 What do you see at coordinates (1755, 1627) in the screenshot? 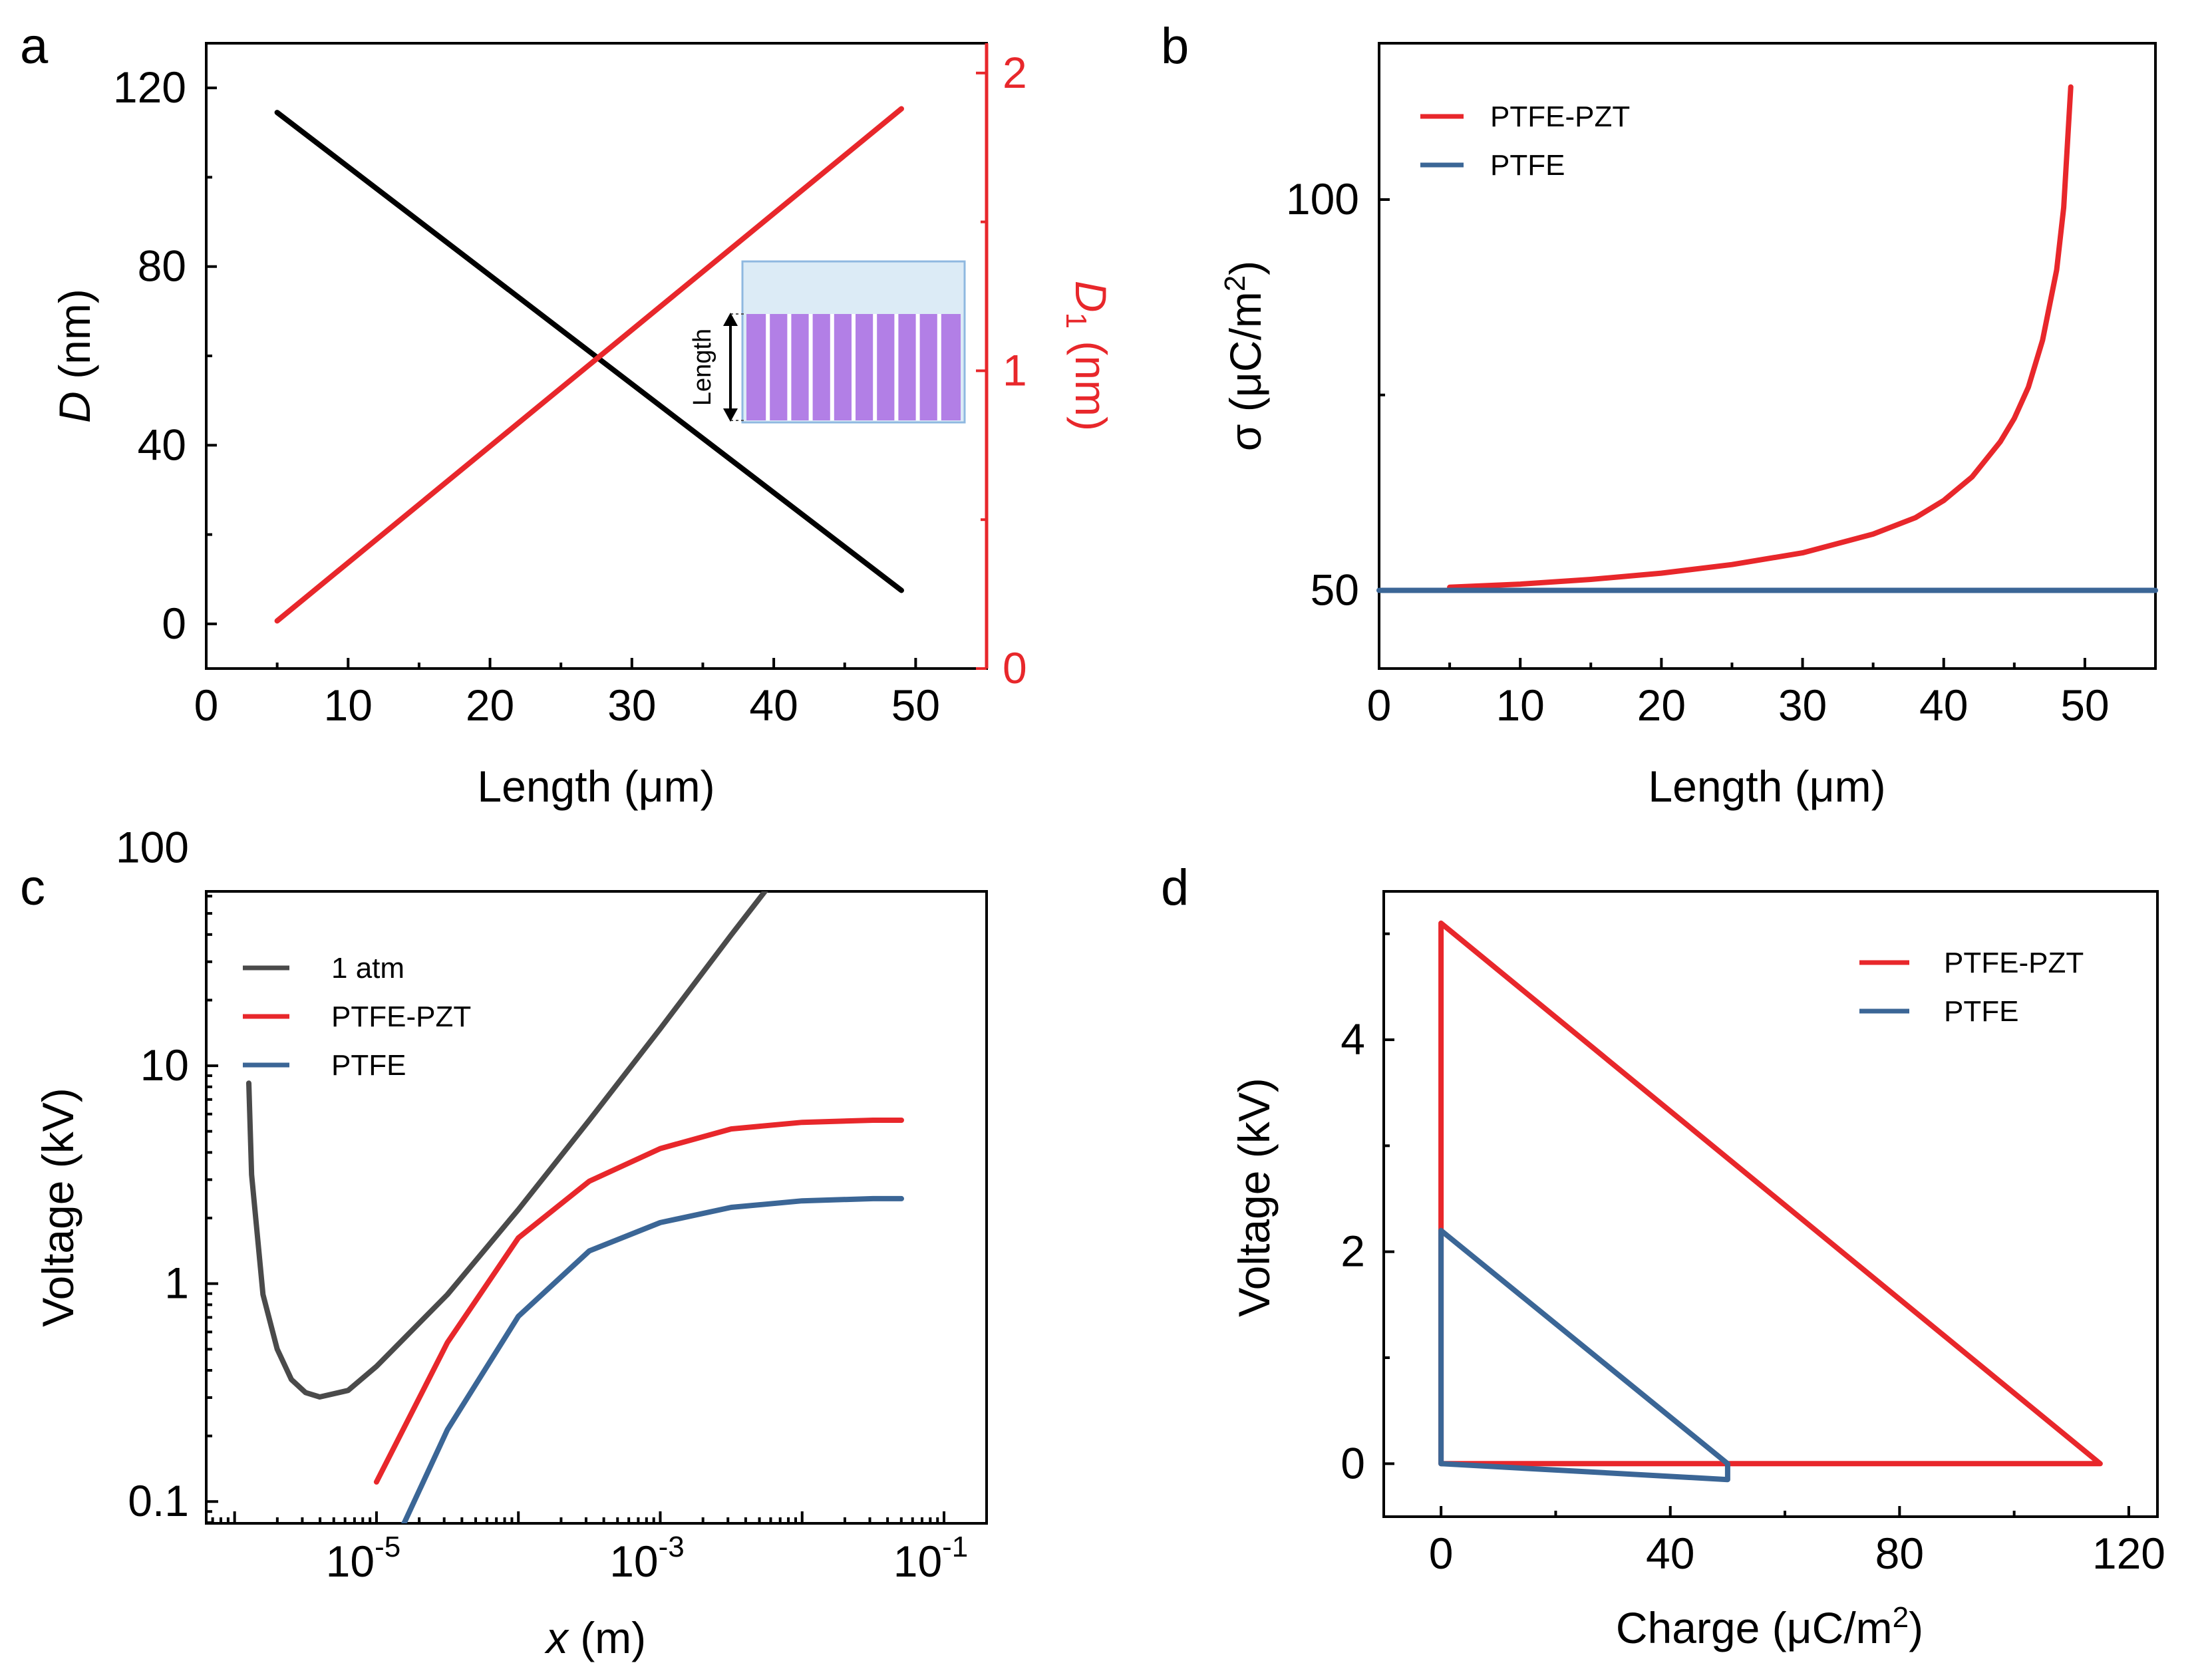
I see `chart-d-xlabel-main: Charge (μC/m` at bounding box center [1755, 1627].